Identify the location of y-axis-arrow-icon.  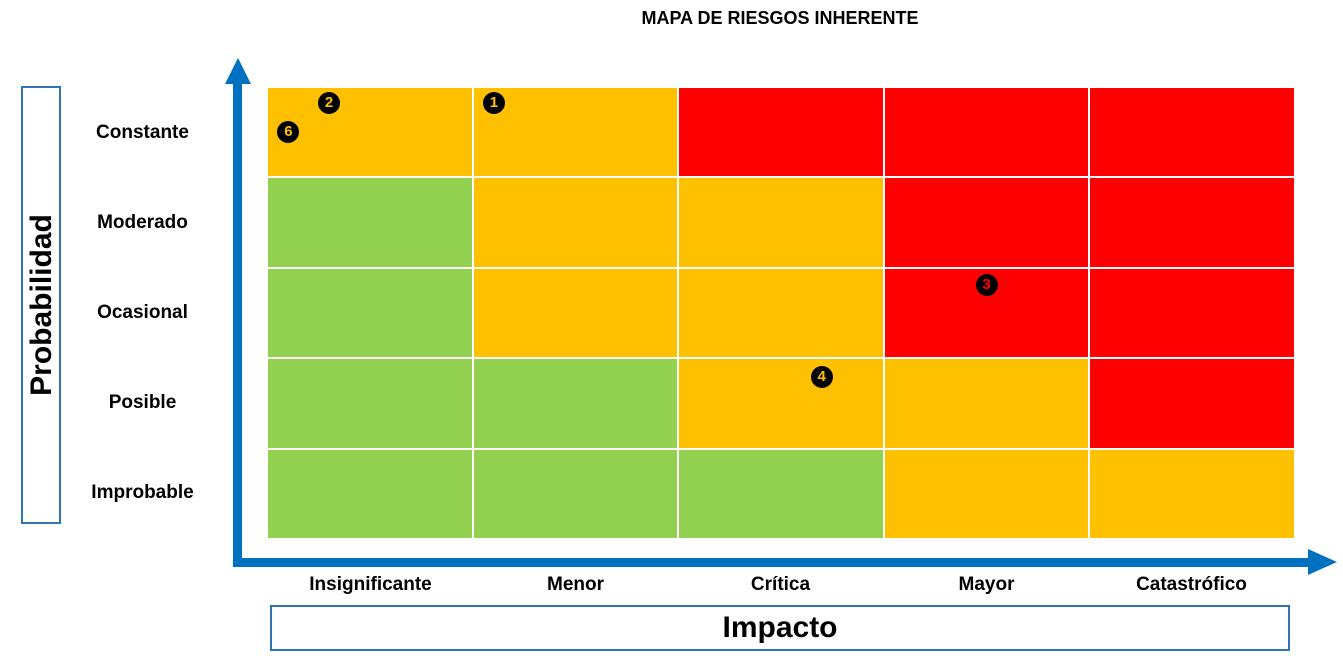
(238, 71).